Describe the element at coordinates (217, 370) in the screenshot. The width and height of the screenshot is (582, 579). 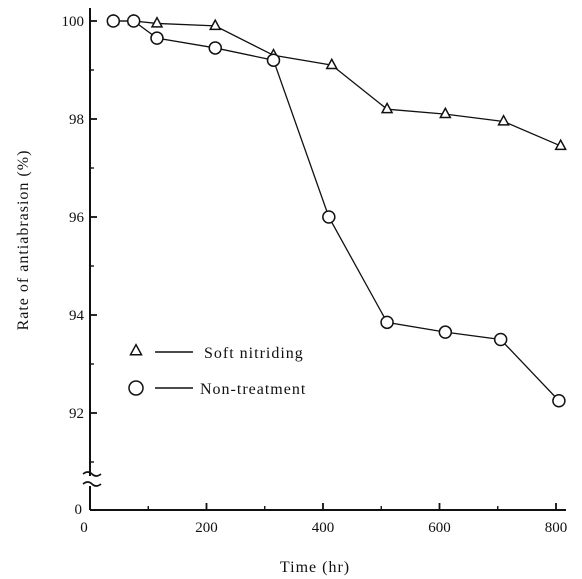
I see `legend: Soft nitriding Non-treatment` at that location.